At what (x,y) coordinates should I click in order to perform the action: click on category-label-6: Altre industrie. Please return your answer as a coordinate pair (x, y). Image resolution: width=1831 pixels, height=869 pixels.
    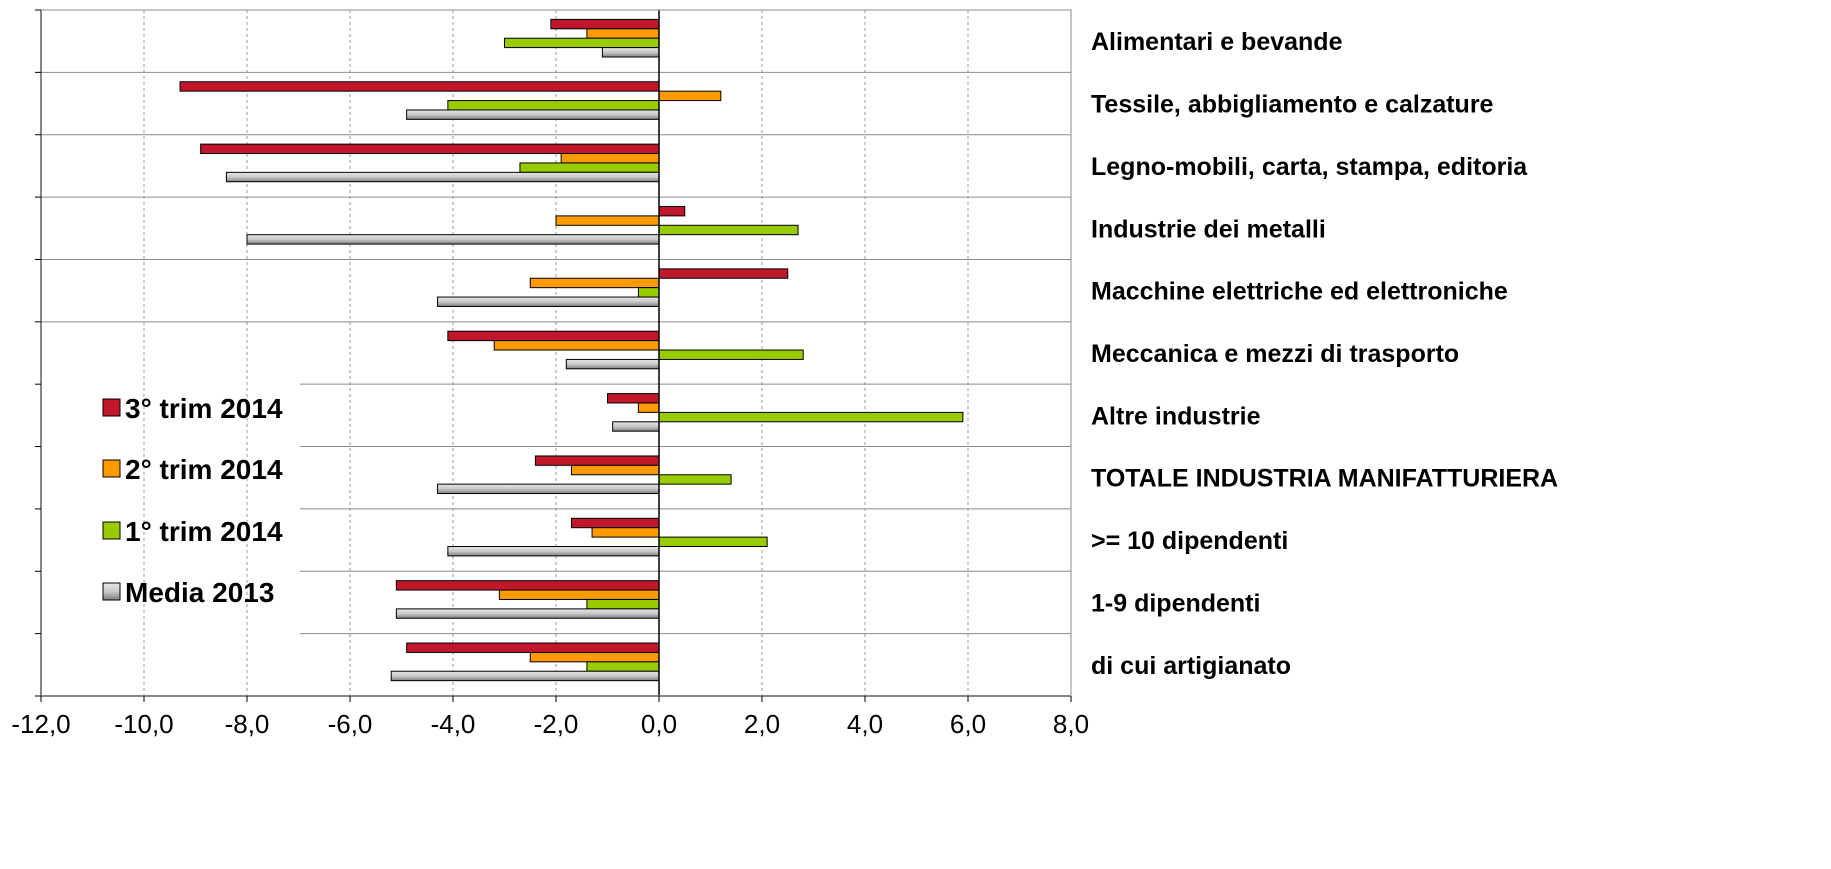
    Looking at the image, I should click on (1176, 416).